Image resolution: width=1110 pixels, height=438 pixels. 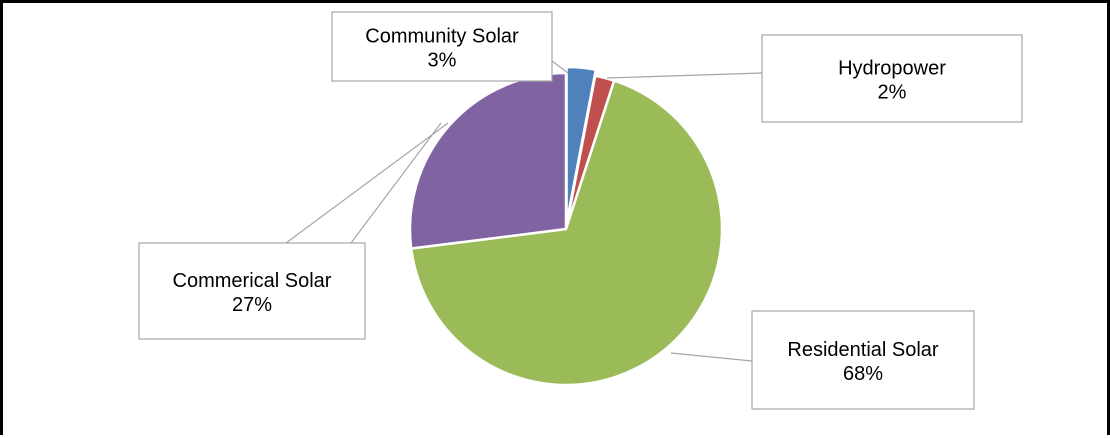 What do you see at coordinates (488, 160) in the screenshot?
I see `pie-slice-commerical-solar` at bounding box center [488, 160].